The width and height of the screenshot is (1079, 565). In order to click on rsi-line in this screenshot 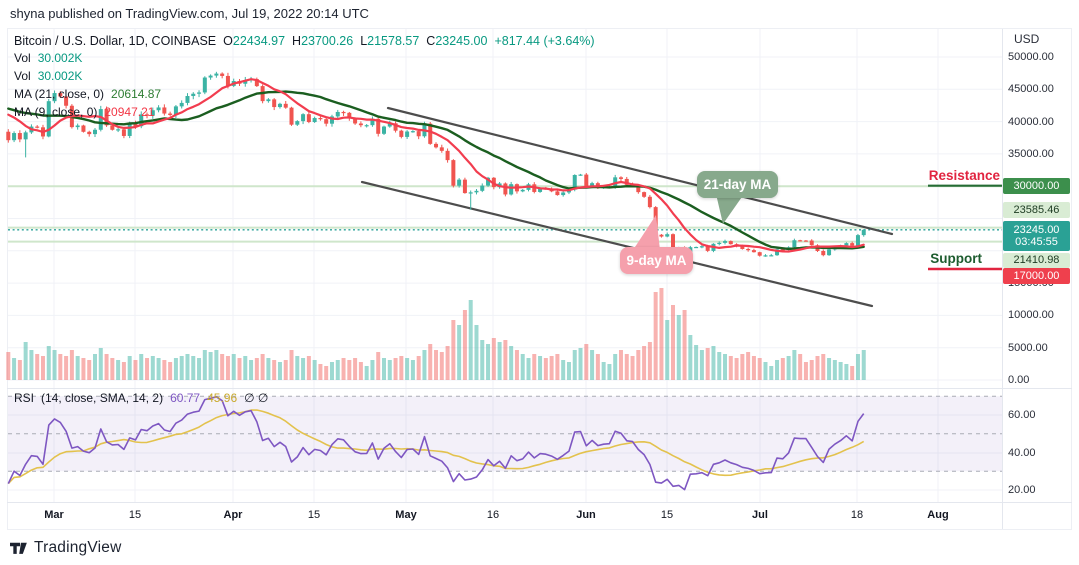, I will do `click(436, 443)`.